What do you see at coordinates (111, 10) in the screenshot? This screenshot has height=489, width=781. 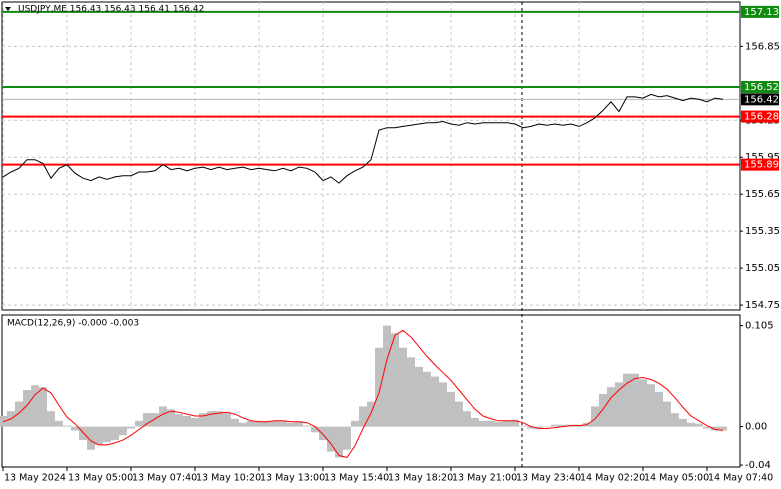 I see `chart-title: USDJPY,ME 156.43 156.43 156.41 156.42` at bounding box center [111, 10].